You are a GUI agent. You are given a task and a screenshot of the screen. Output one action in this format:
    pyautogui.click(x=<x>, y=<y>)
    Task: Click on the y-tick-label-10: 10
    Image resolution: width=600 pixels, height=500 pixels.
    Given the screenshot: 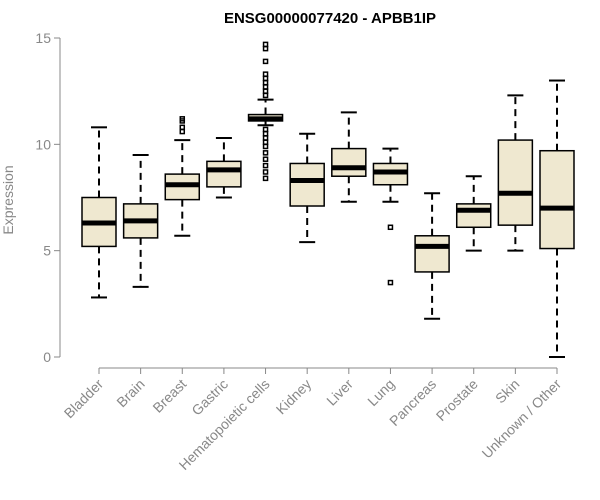 What is the action you would take?
    pyautogui.click(x=43, y=144)
    